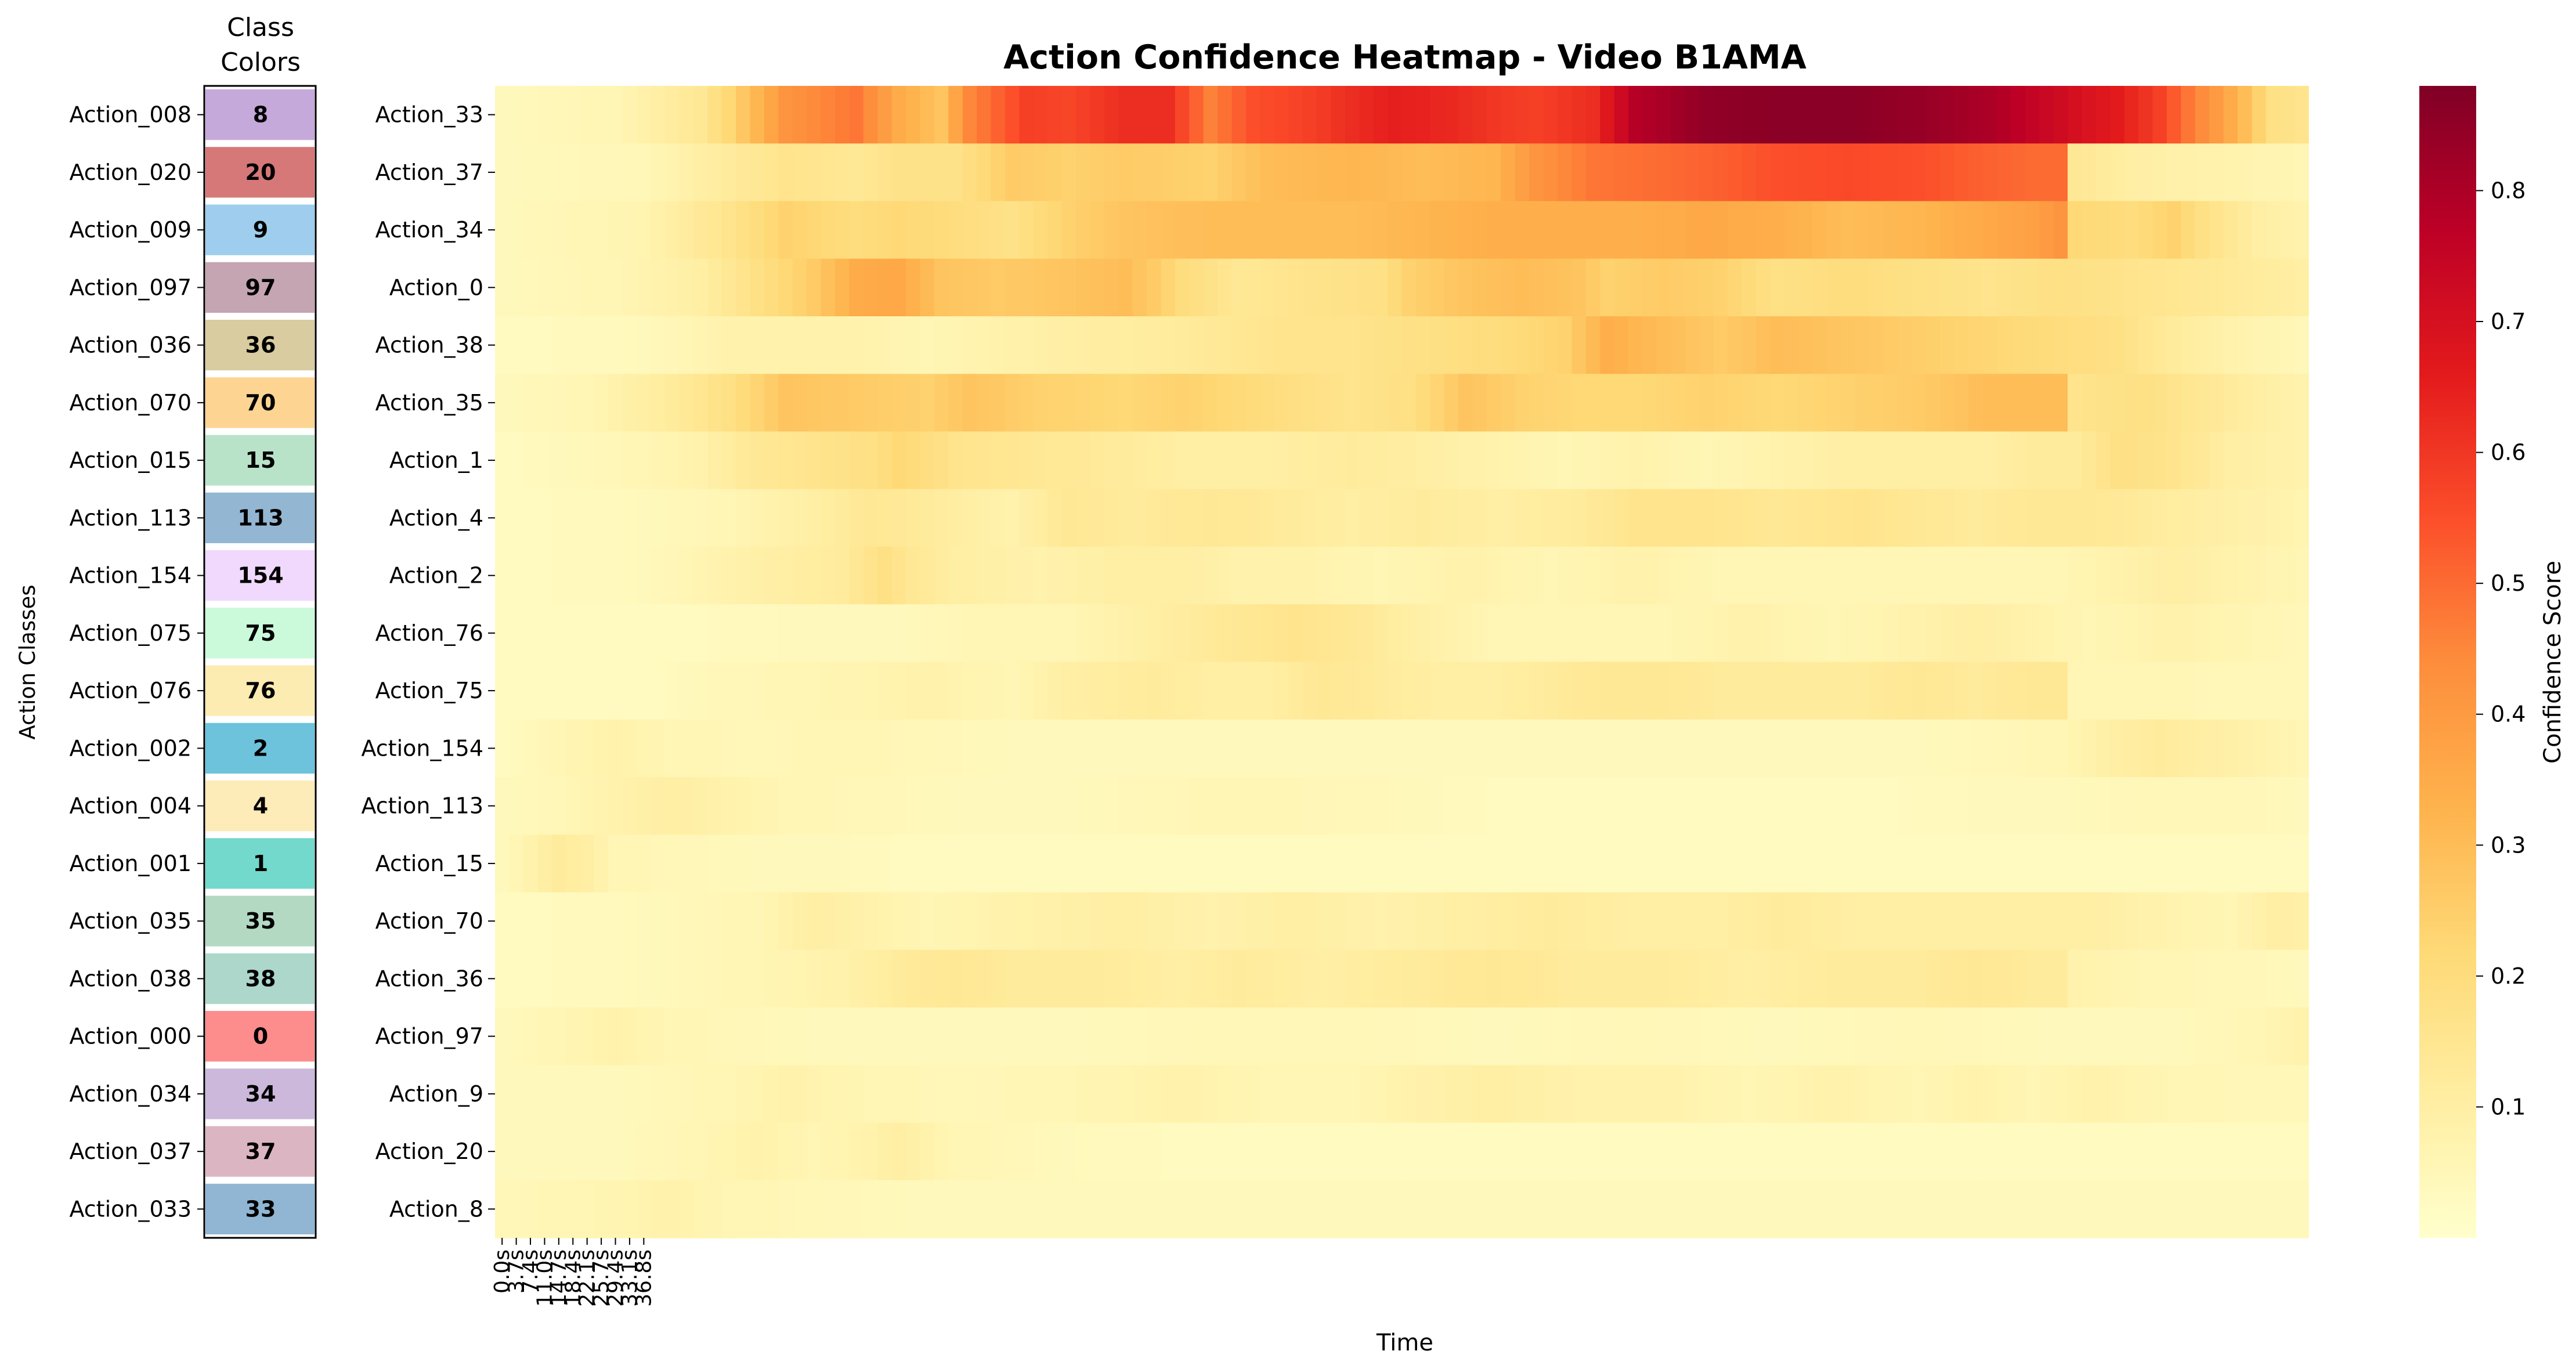 The height and width of the screenshot is (1369, 2576). What do you see at coordinates (422, 748) in the screenshot?
I see `row-label: Action_154` at bounding box center [422, 748].